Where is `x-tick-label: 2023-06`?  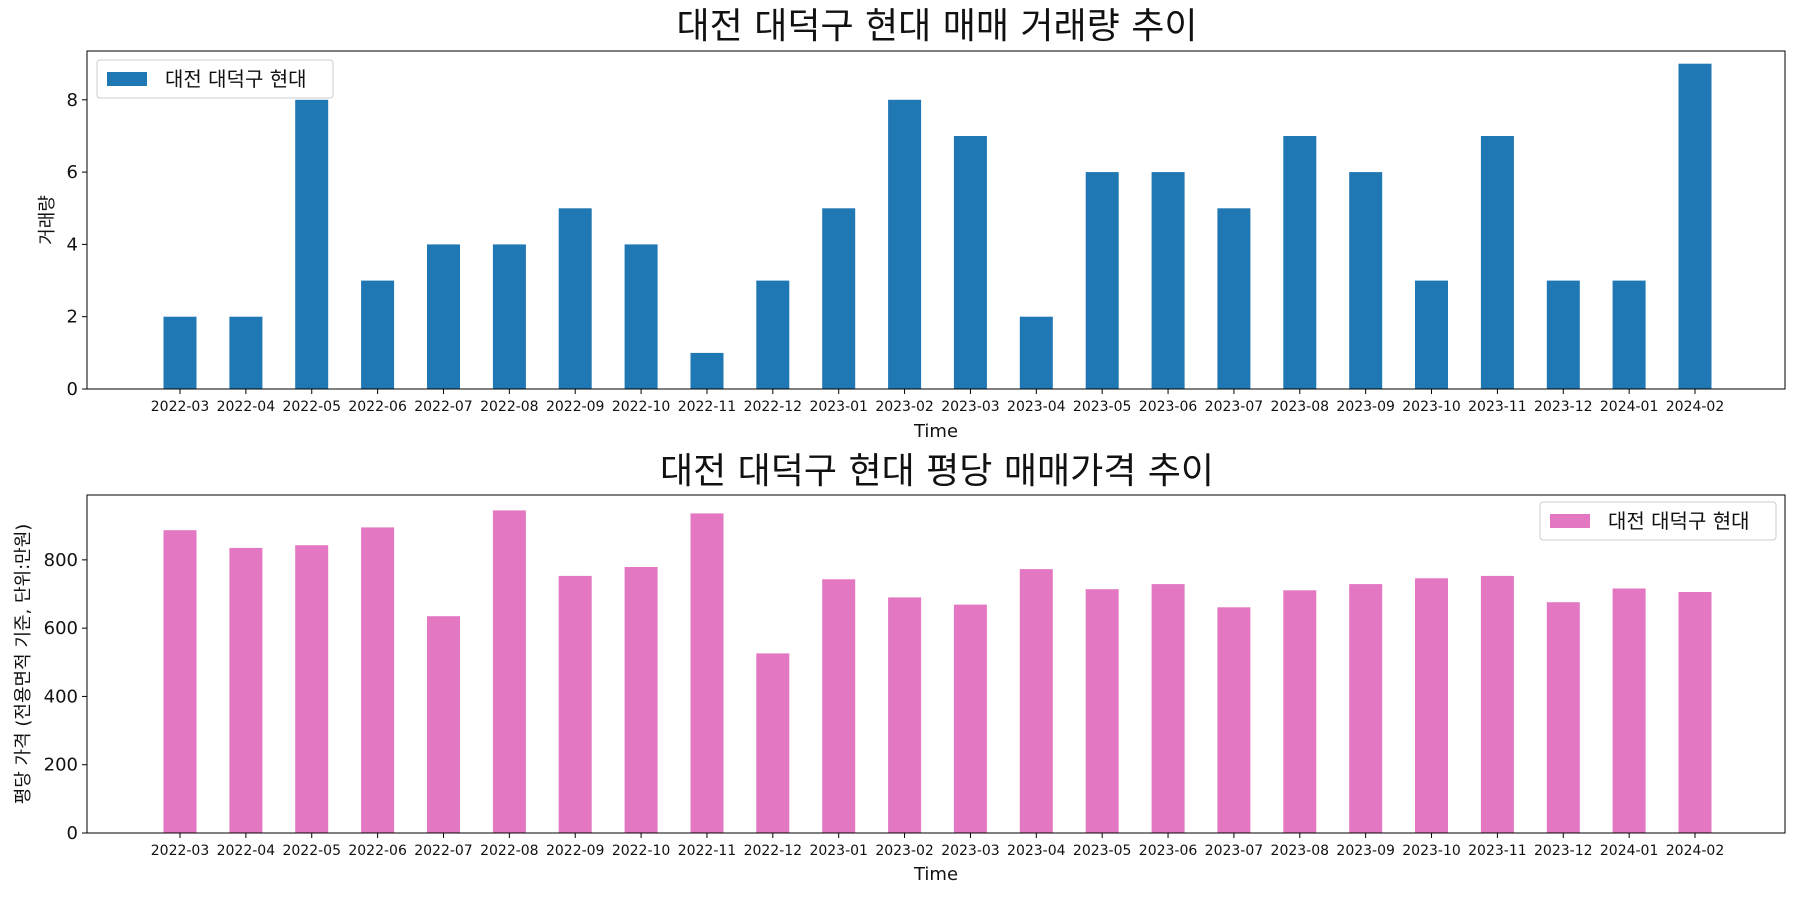 x-tick-label: 2023-06 is located at coordinates (1168, 851).